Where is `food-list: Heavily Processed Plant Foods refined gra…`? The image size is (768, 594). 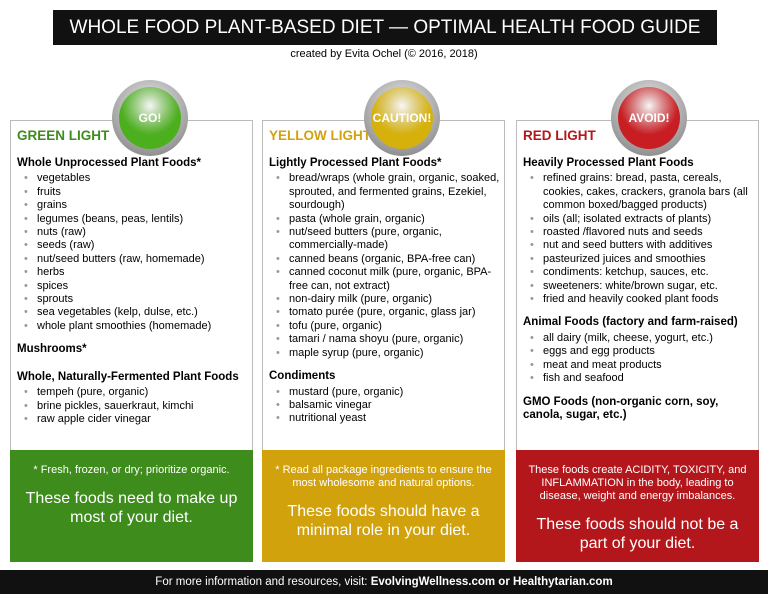
food-list: Heavily Processed Plant Foods refined gra… is located at coordinates (639, 296).